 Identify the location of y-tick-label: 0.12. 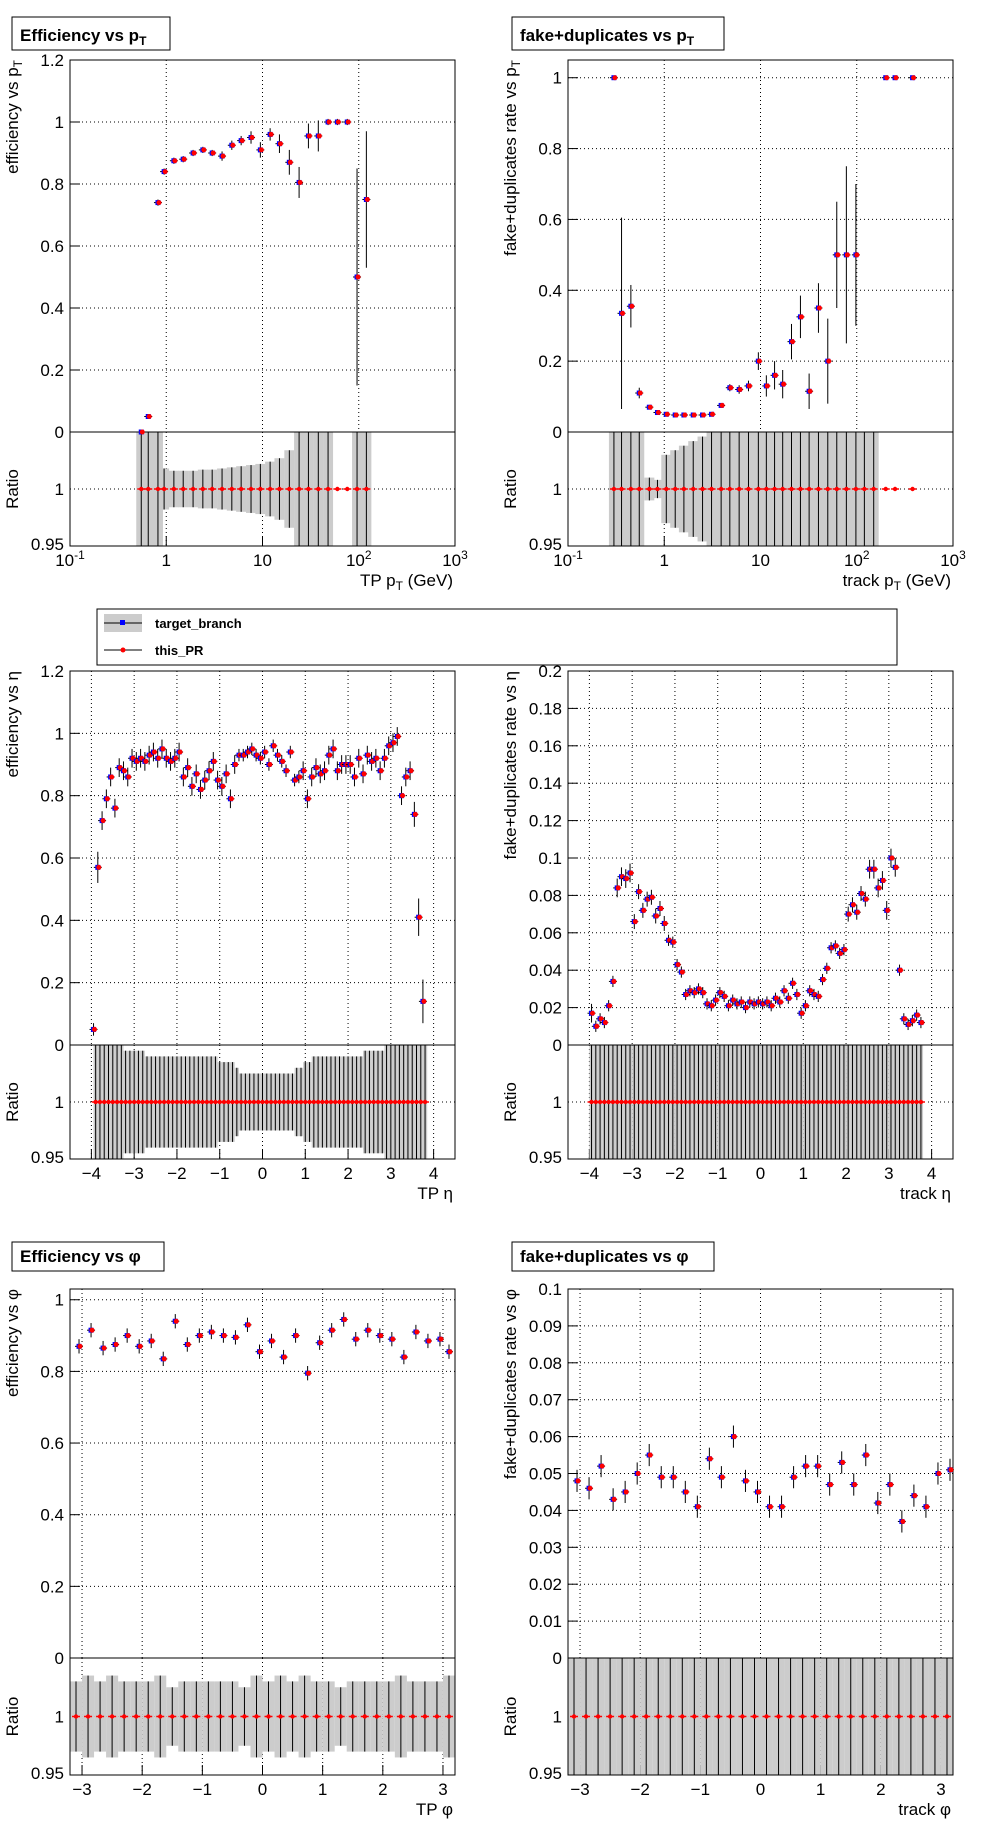
(545, 821).